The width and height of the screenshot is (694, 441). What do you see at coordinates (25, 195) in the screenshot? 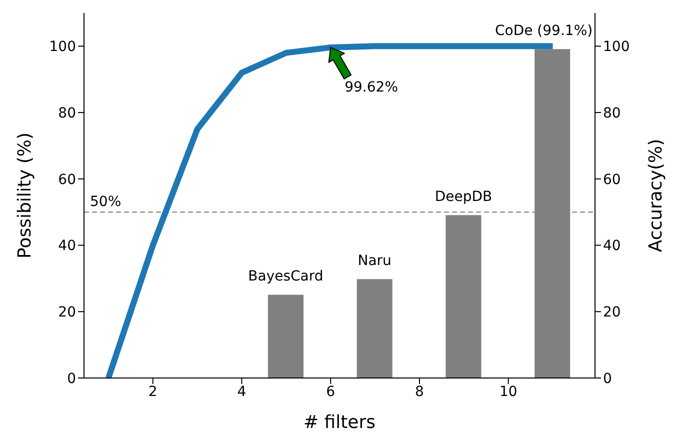
I see `y-axis-title: Possibility (%)` at bounding box center [25, 195].